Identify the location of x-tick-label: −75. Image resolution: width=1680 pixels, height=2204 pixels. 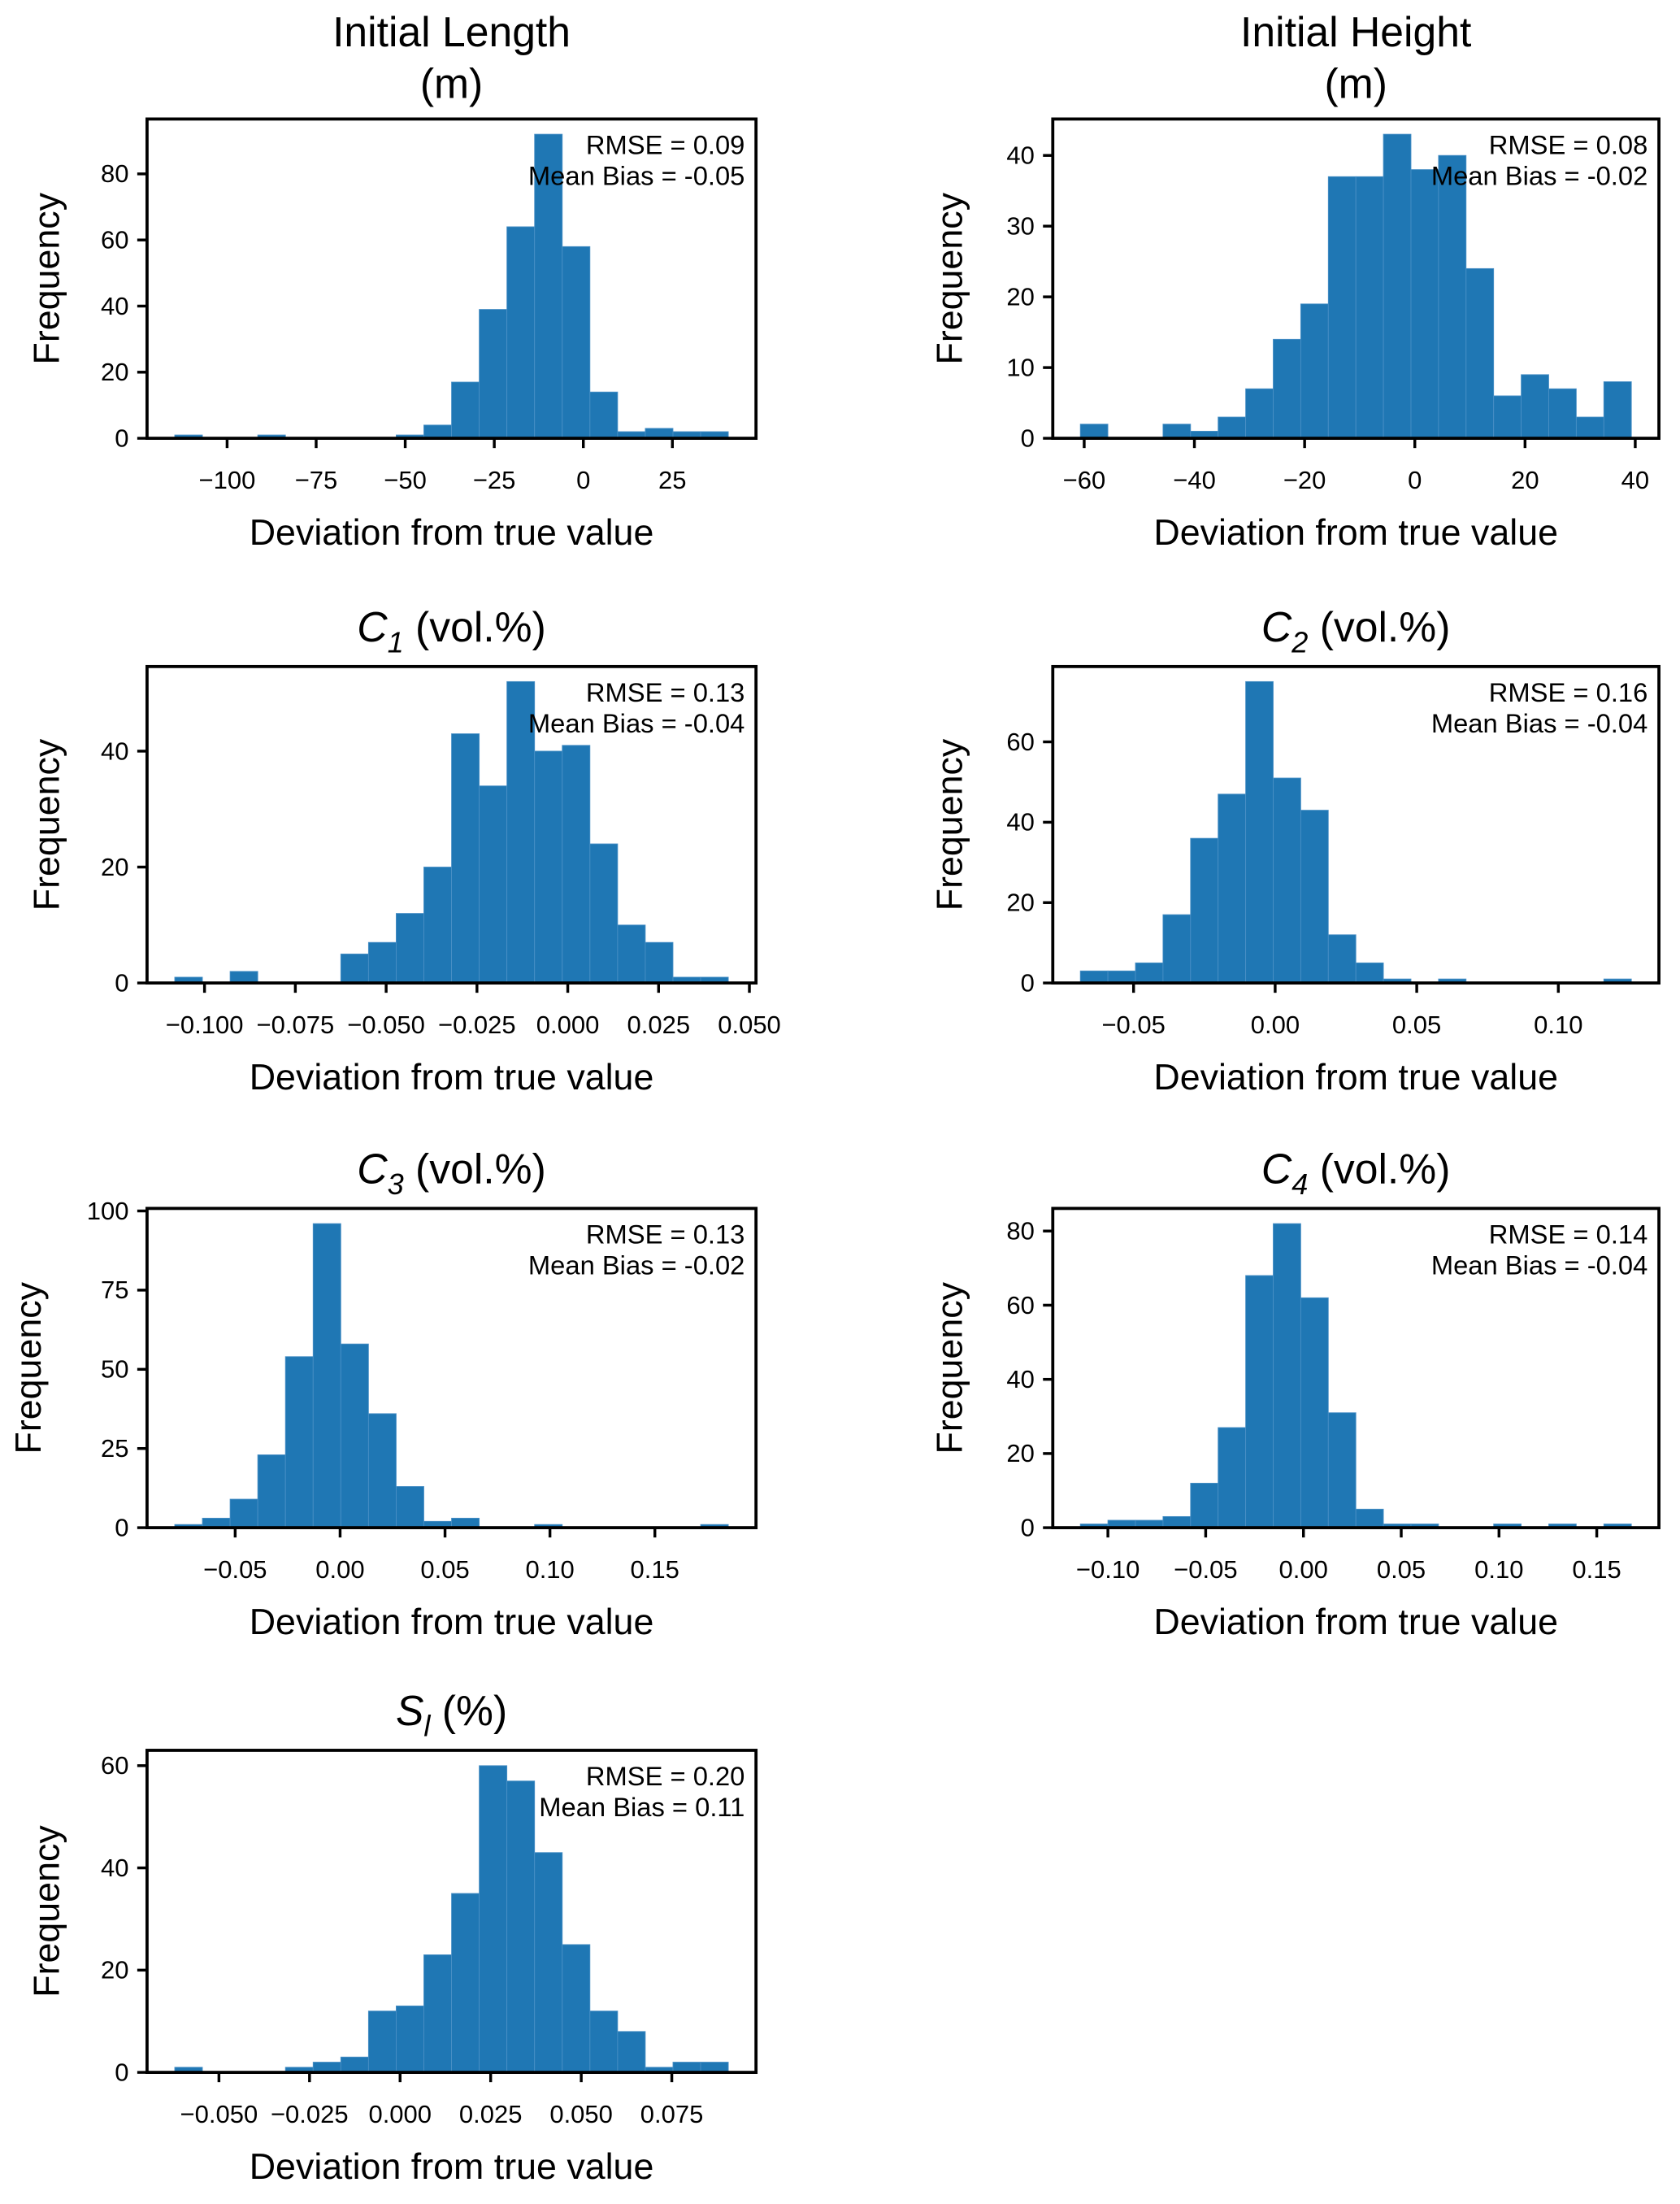
(316, 480).